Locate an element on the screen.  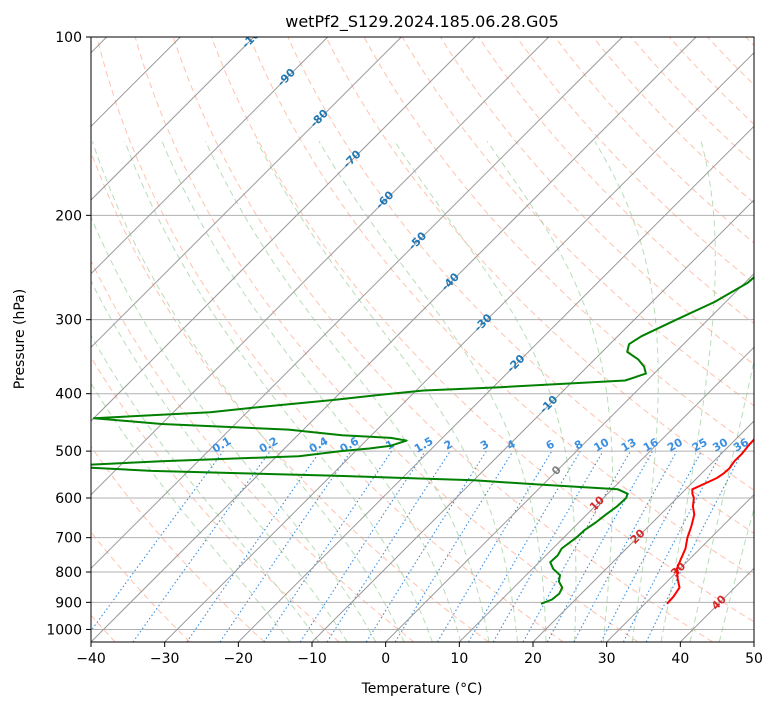
x-tick-label: −40 is located at coordinates (91, 659).